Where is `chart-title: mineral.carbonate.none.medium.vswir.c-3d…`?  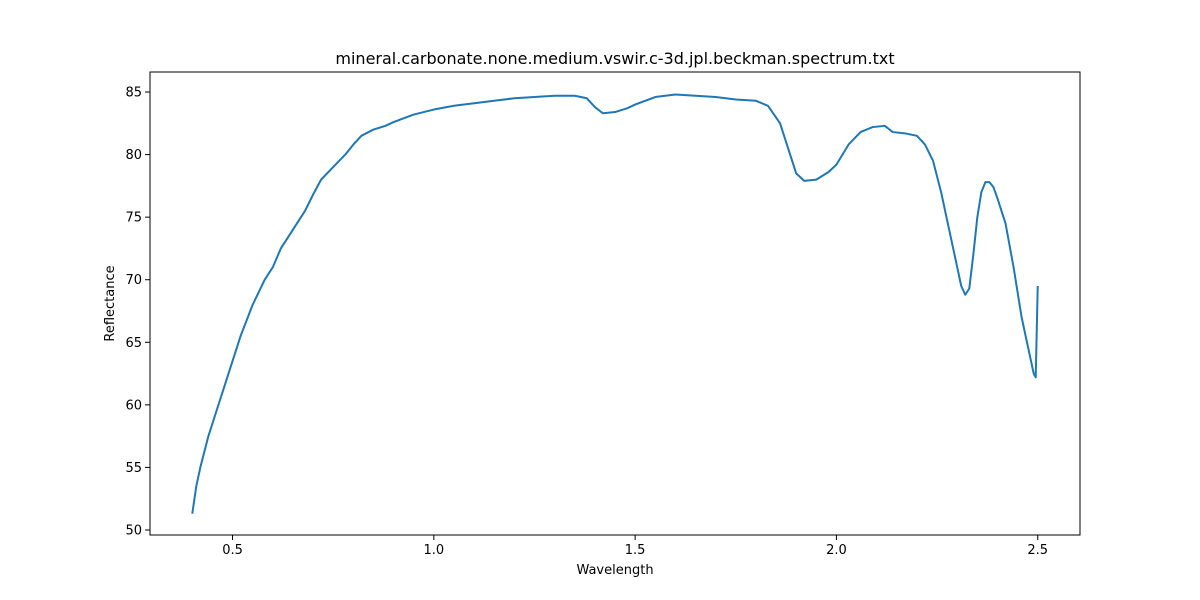 chart-title: mineral.carbonate.none.medium.vswir.c-3d… is located at coordinates (614, 58).